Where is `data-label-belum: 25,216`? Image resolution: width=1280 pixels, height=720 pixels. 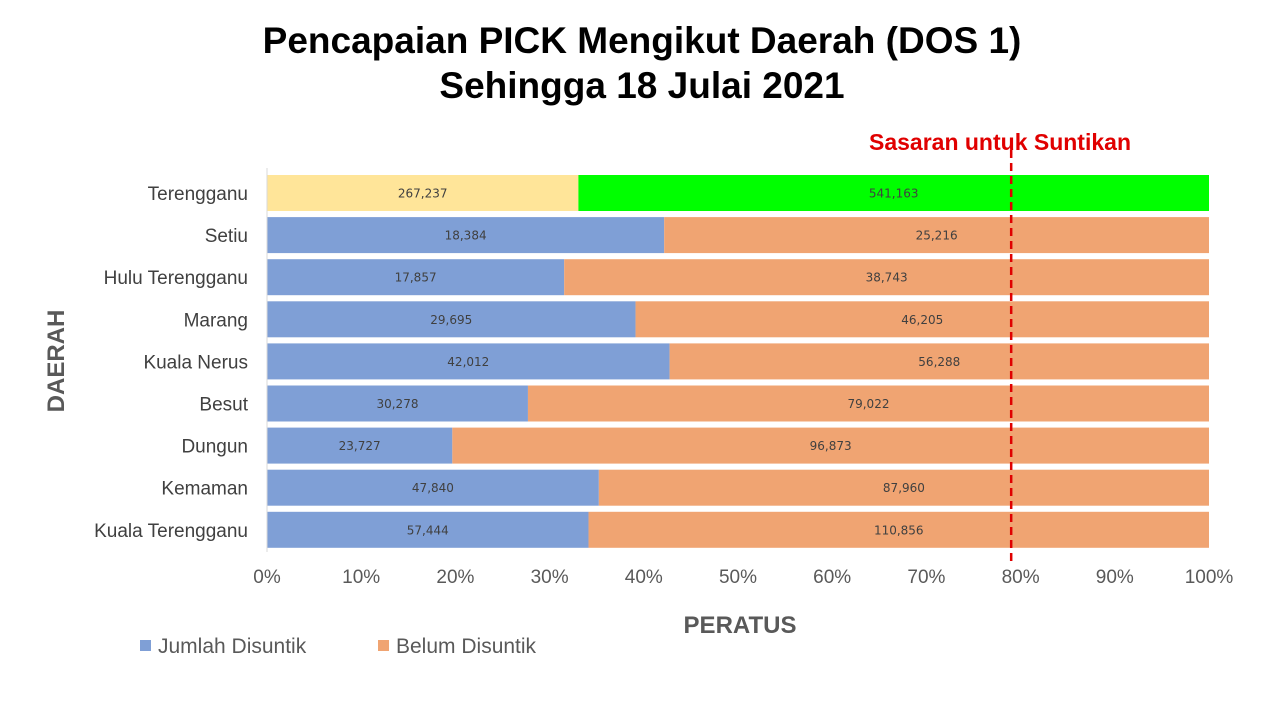 data-label-belum: 25,216 is located at coordinates (937, 236).